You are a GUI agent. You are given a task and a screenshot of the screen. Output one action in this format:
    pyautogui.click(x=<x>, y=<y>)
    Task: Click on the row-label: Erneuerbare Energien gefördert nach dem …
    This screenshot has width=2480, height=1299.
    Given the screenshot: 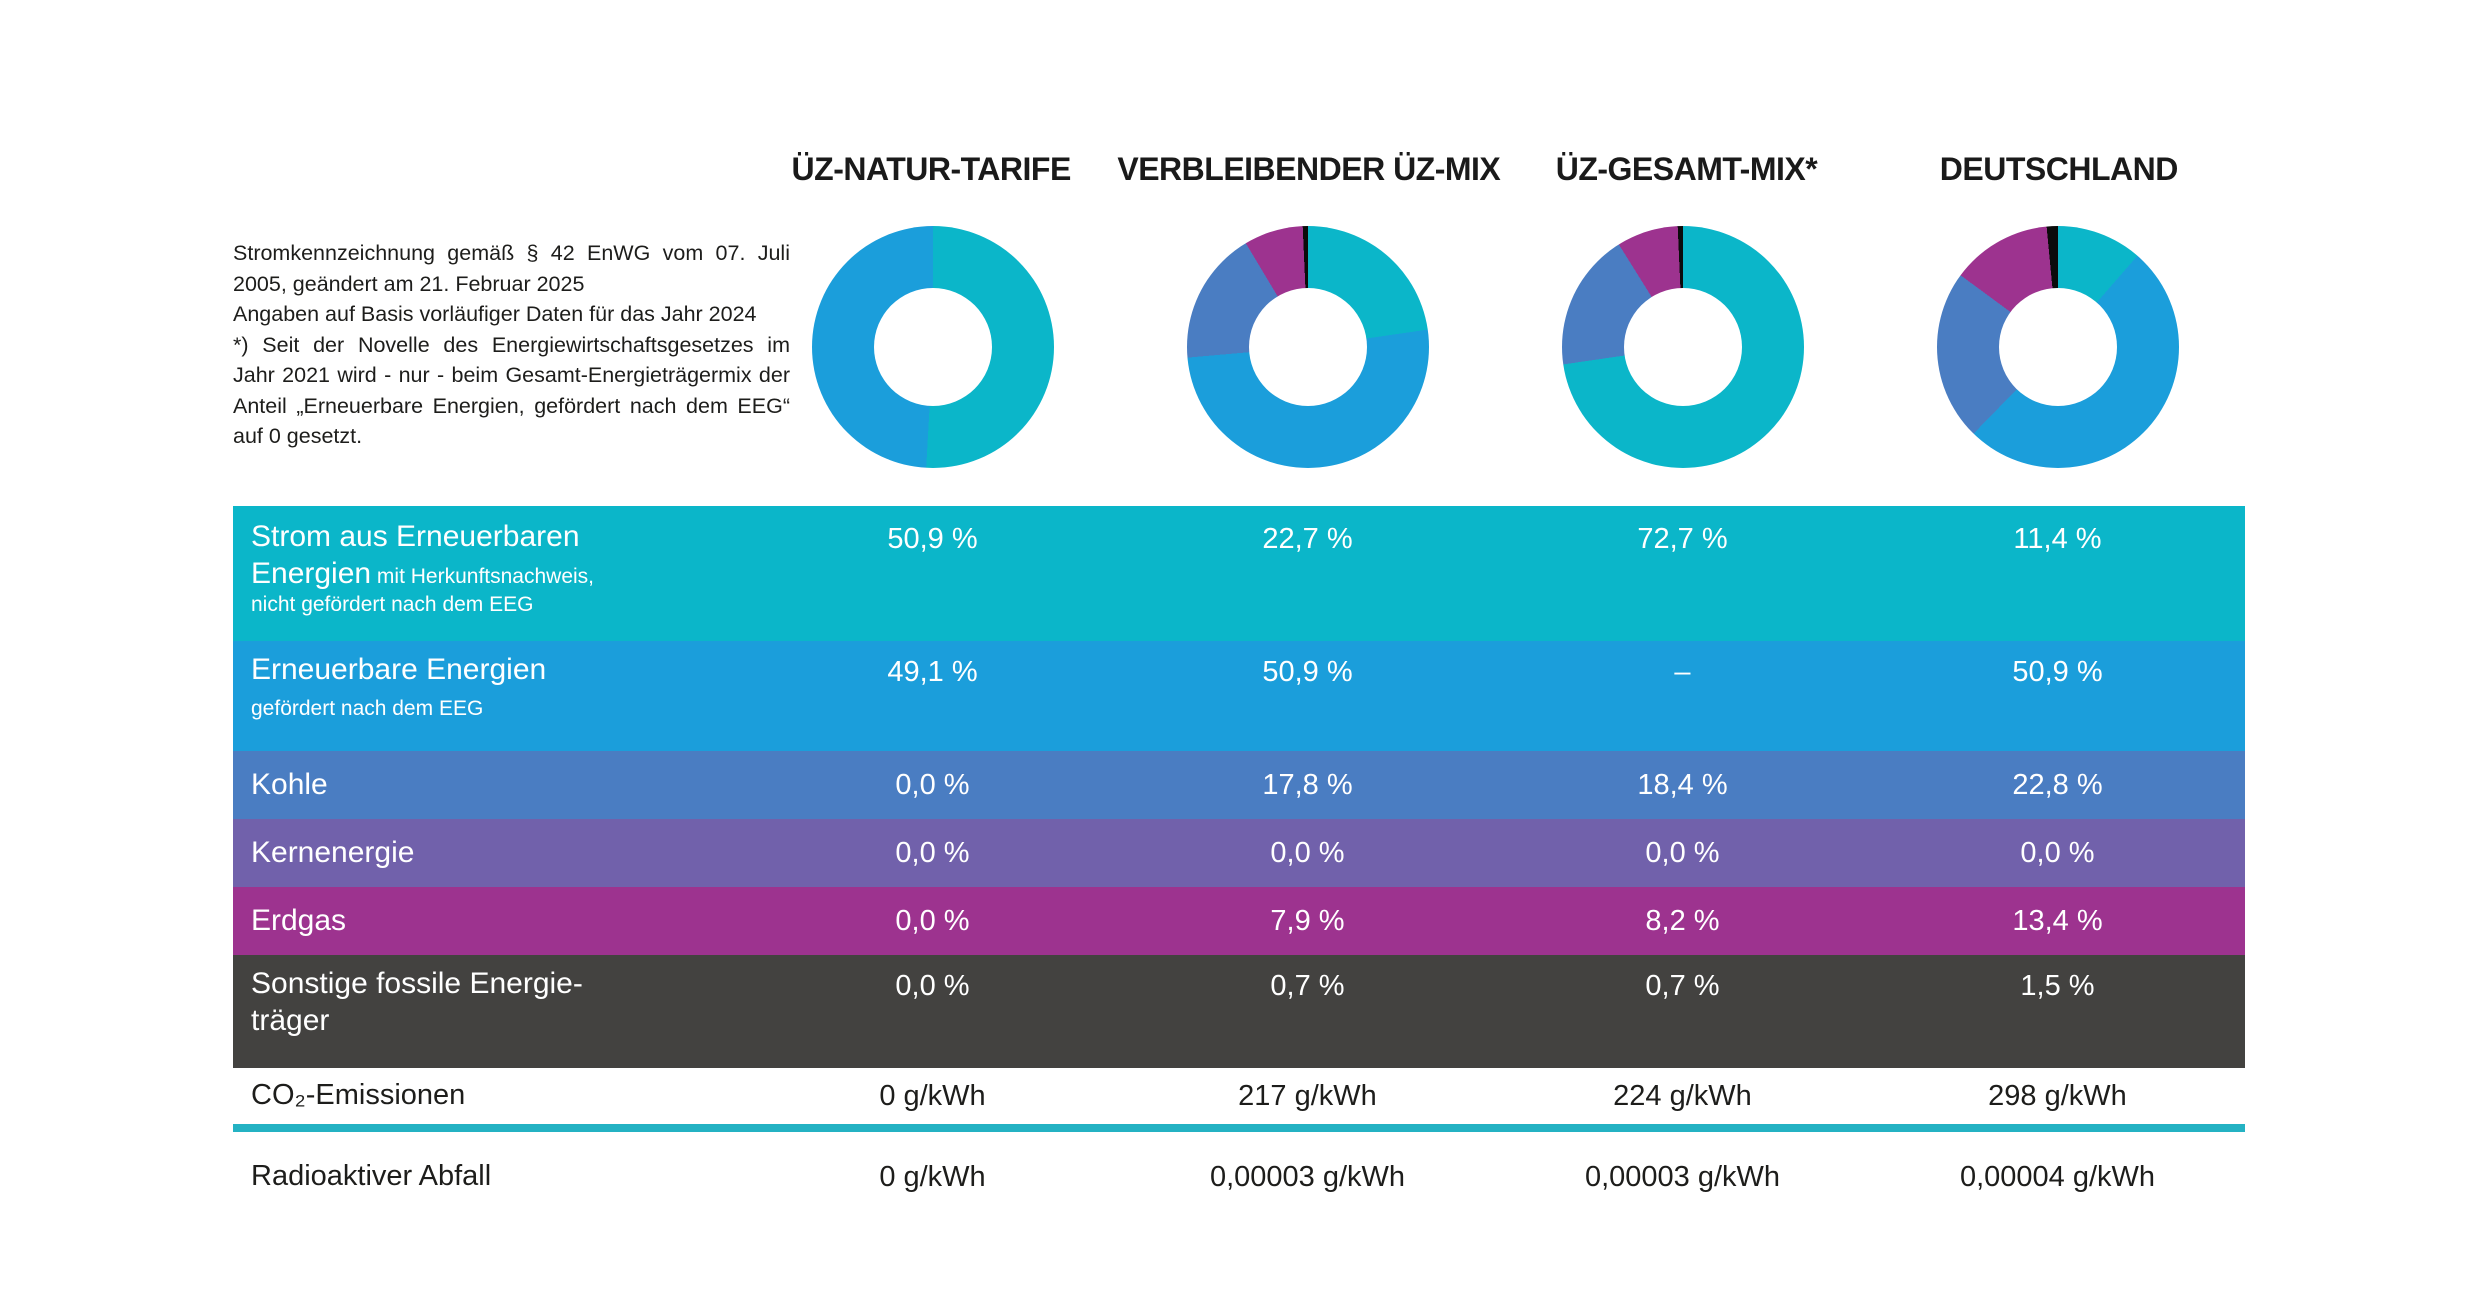 What is the action you would take?
    pyautogui.click(x=489, y=681)
    